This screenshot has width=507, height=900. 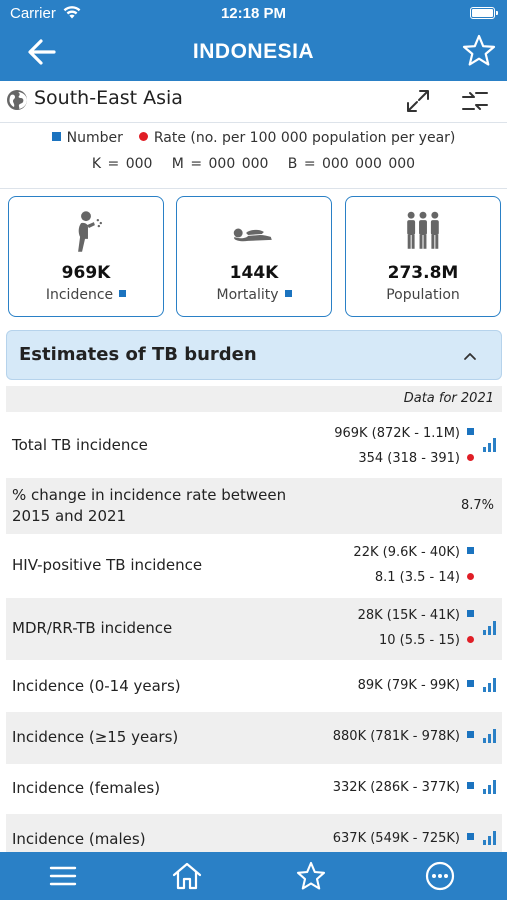 I want to click on more-options-icon, so click(x=440, y=876).